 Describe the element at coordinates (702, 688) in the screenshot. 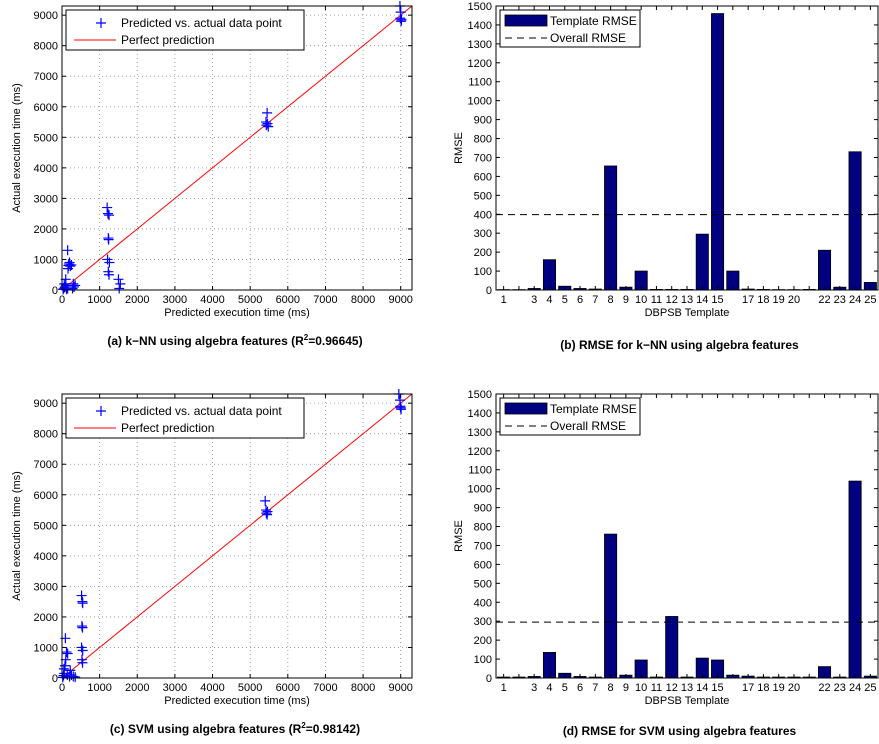

I see `chart-d-xtick-label: 14` at that location.